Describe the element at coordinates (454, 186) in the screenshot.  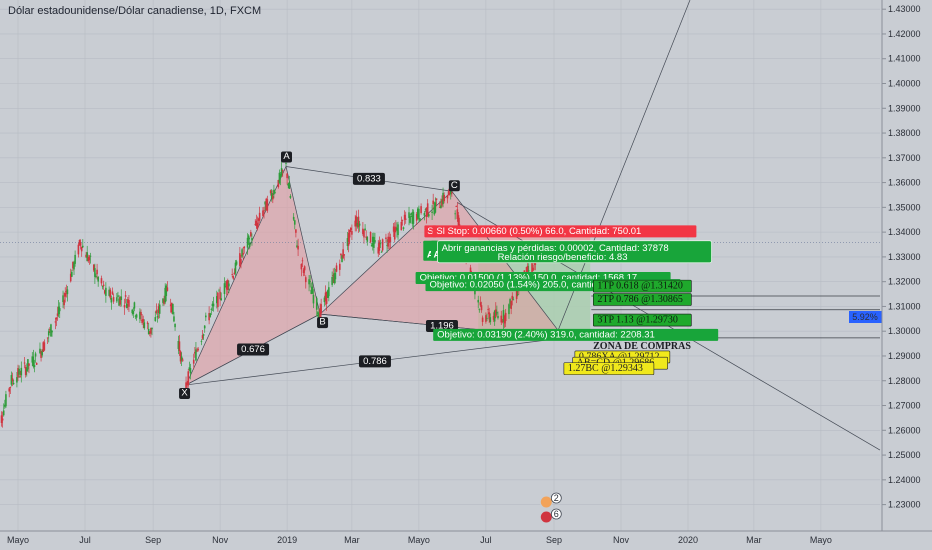
I see `pattern-point-c-box` at that location.